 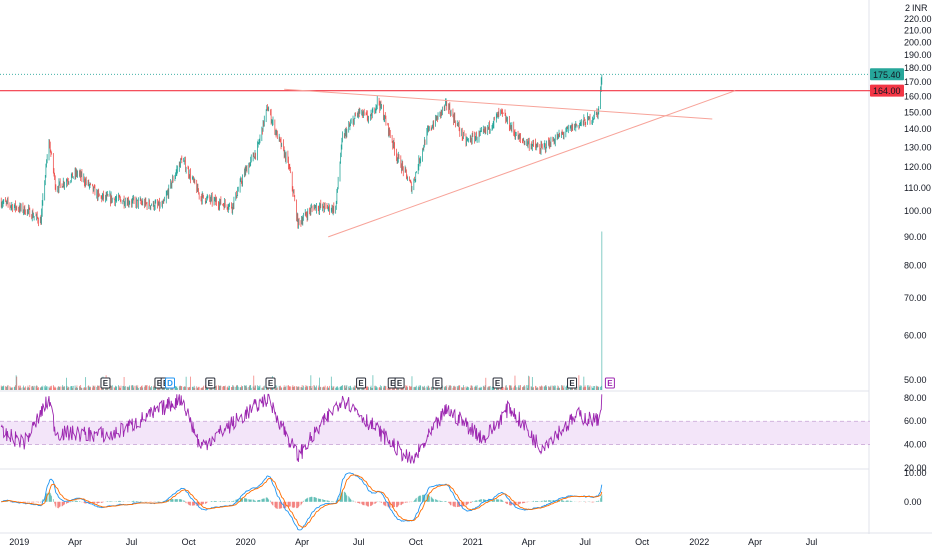 What do you see at coordinates (913, 502) in the screenshot?
I see `macd-tick-label: 0.00` at bounding box center [913, 502].